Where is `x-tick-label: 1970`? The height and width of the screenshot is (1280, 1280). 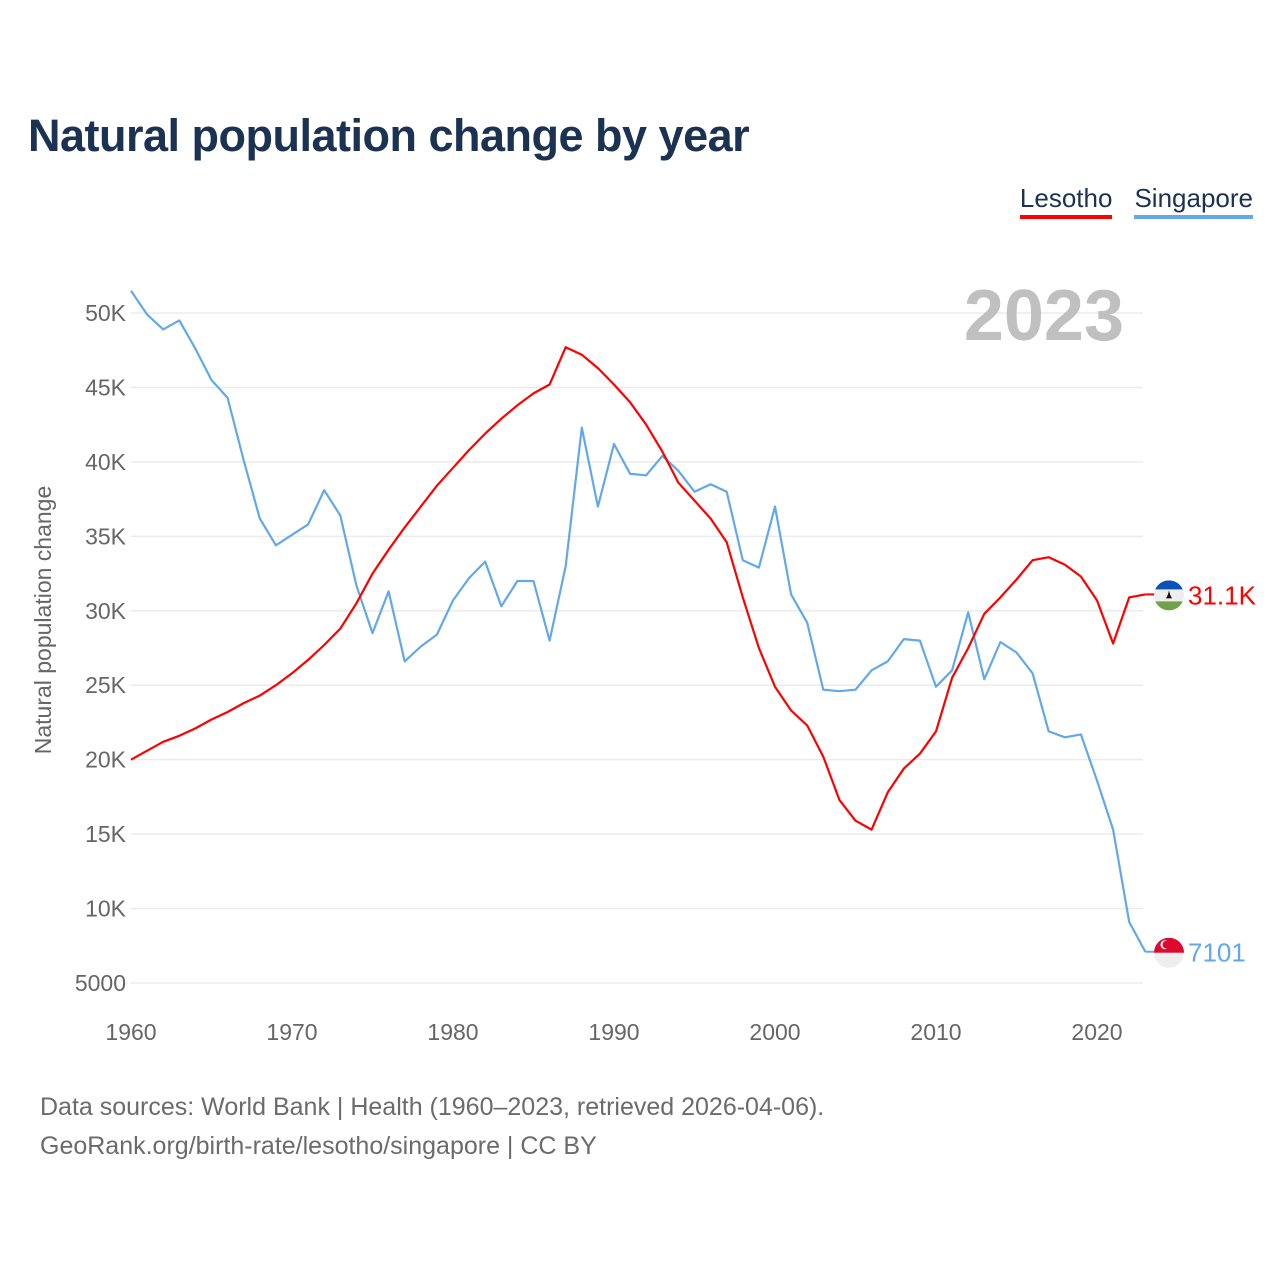 x-tick-label: 1970 is located at coordinates (291, 1032).